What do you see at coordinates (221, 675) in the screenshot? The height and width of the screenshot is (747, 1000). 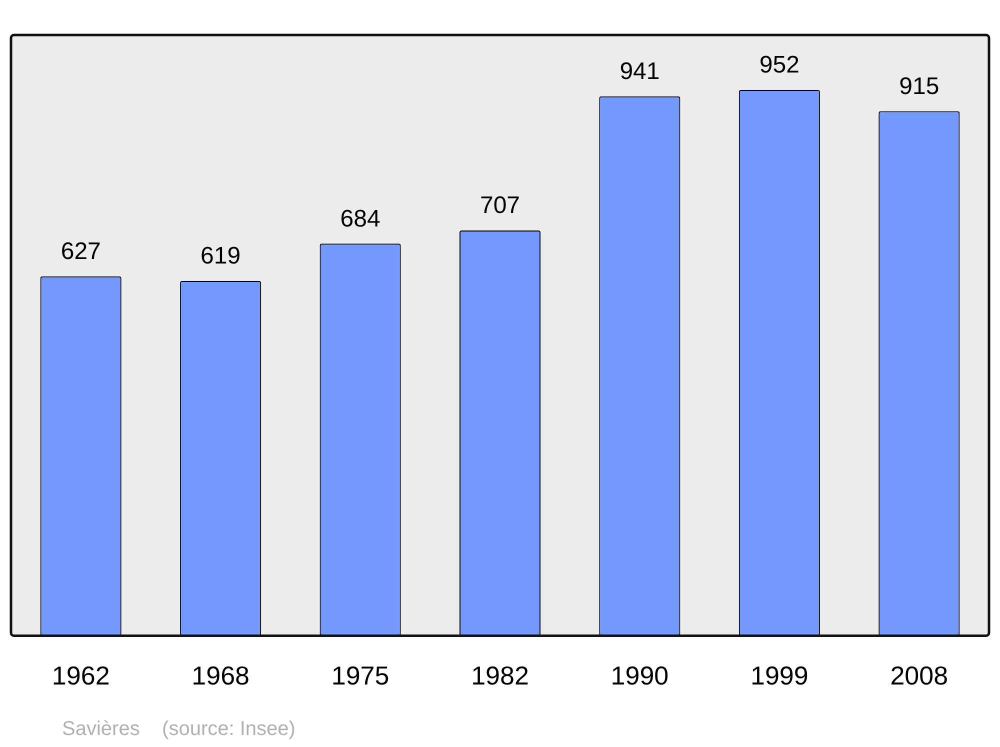 I see `x-tick-label: 1968` at bounding box center [221, 675].